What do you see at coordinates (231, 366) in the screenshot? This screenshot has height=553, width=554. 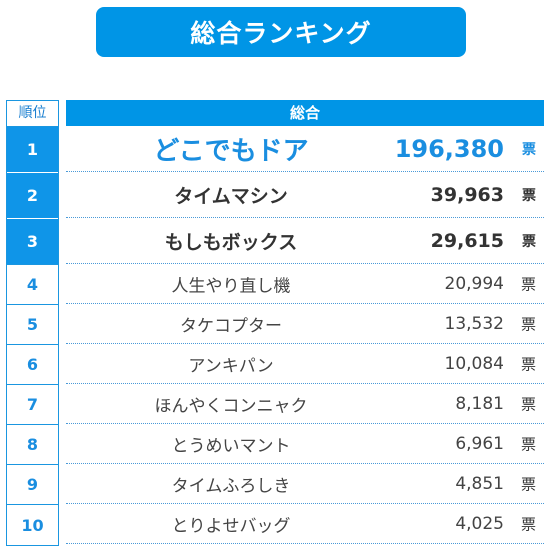 I see `item-name: アンキパン` at bounding box center [231, 366].